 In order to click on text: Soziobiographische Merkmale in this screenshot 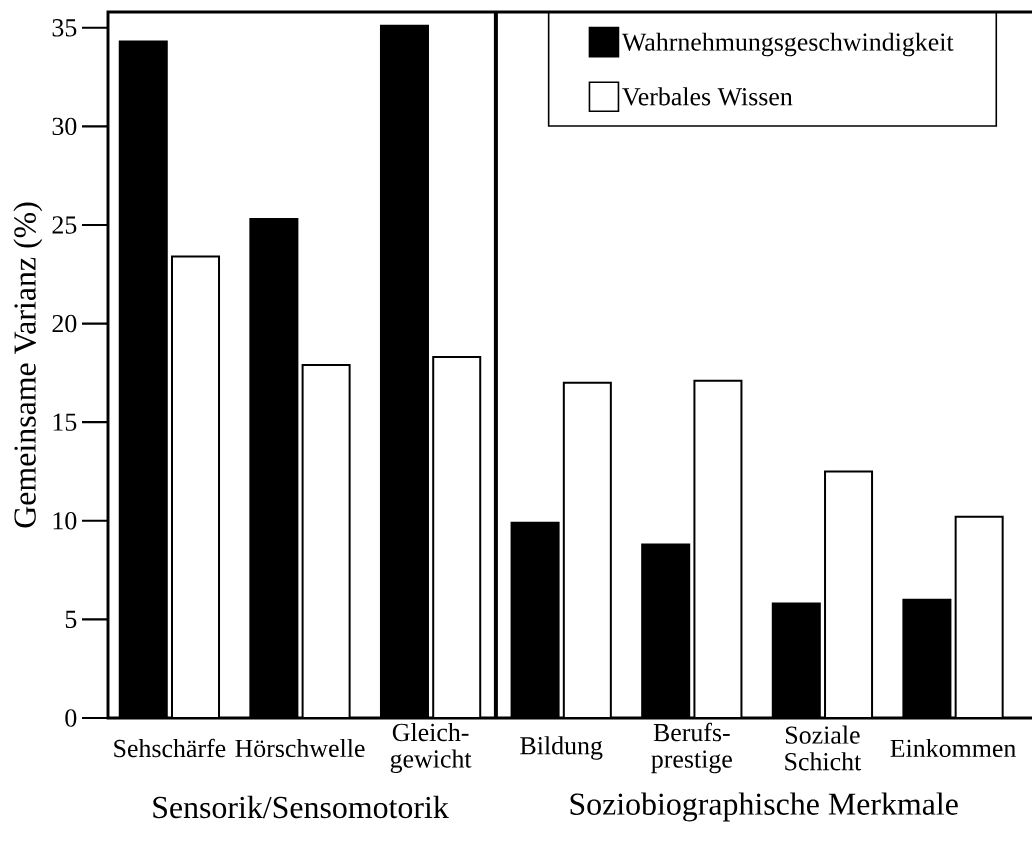, I will do `click(764, 807)`.